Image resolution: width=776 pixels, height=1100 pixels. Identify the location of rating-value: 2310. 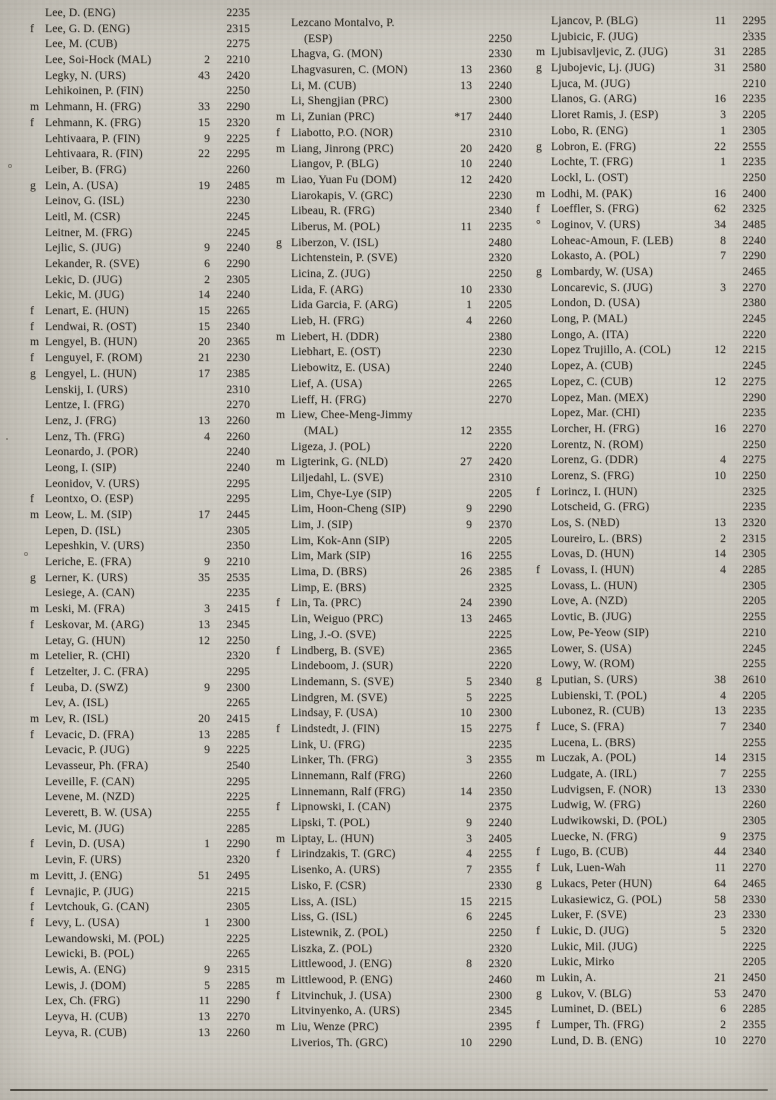
(500, 477).